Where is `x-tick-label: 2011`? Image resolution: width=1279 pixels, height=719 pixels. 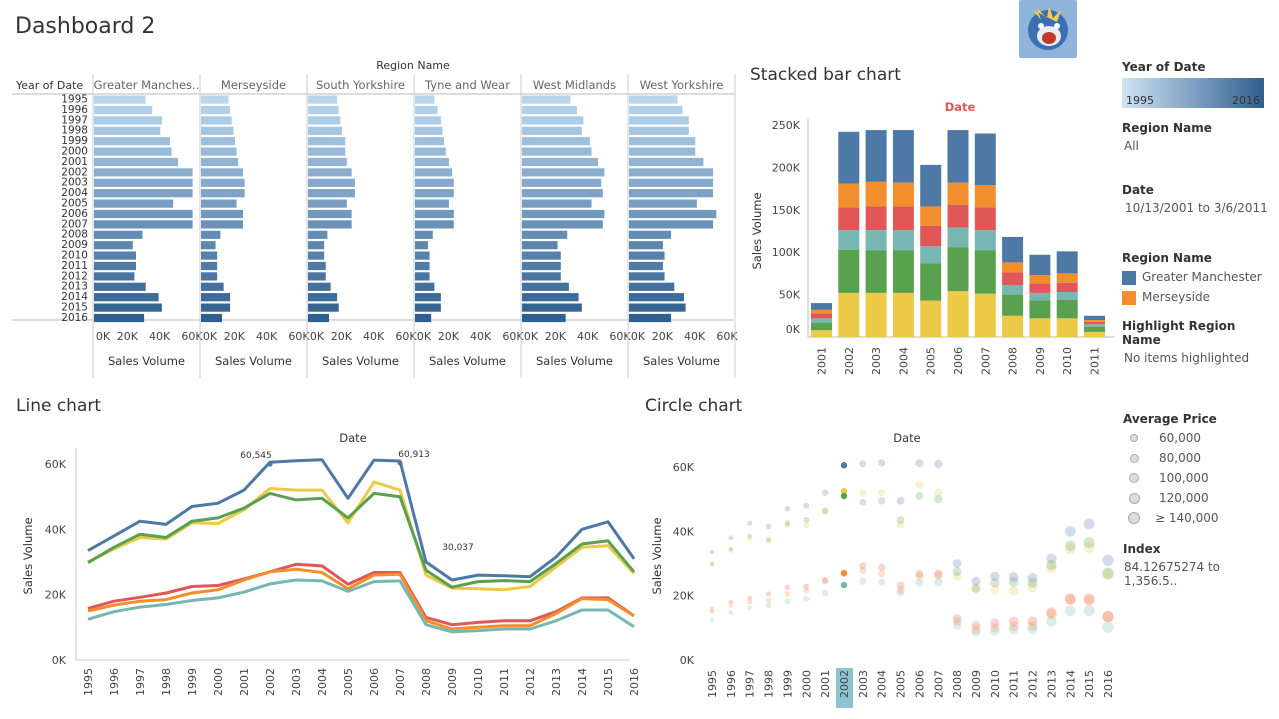
x-tick-label: 2011 is located at coordinates (1014, 684).